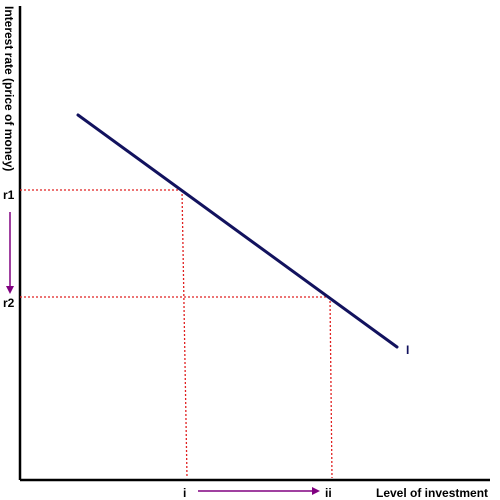  Describe the element at coordinates (407, 350) in the screenshot. I see `curve-label: I` at that location.